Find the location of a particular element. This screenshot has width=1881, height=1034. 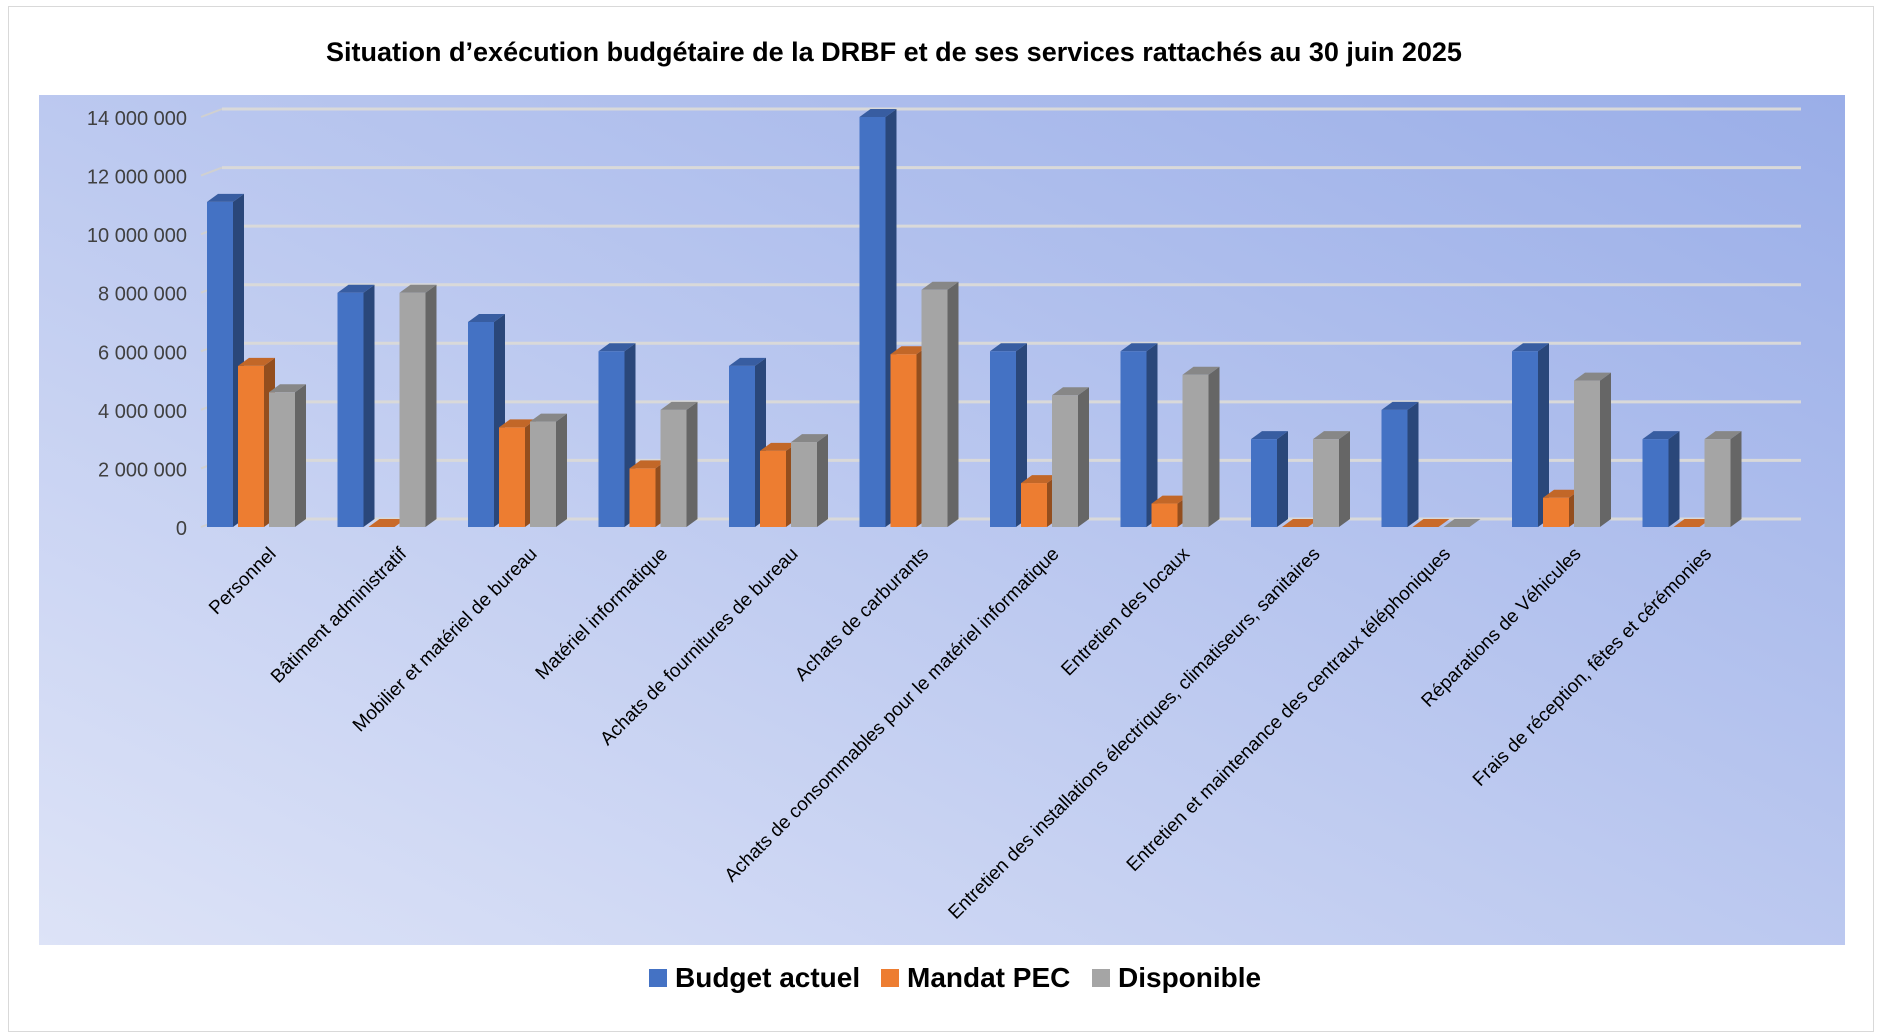

legend-label: Disponible is located at coordinates (1189, 977).